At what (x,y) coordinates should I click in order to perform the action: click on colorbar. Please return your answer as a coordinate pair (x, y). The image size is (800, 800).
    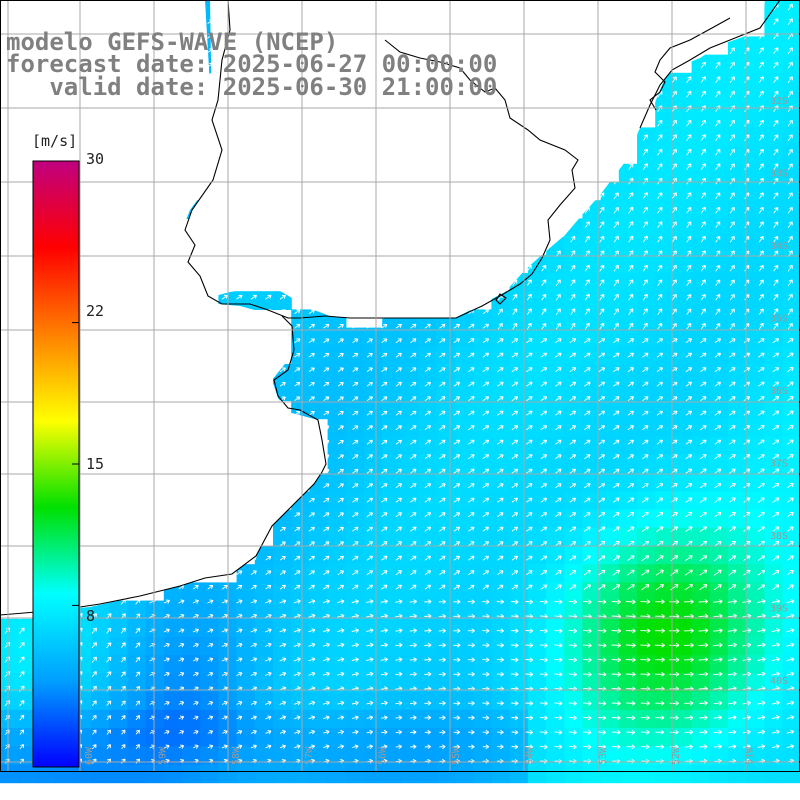
    Looking at the image, I should click on (56, 464).